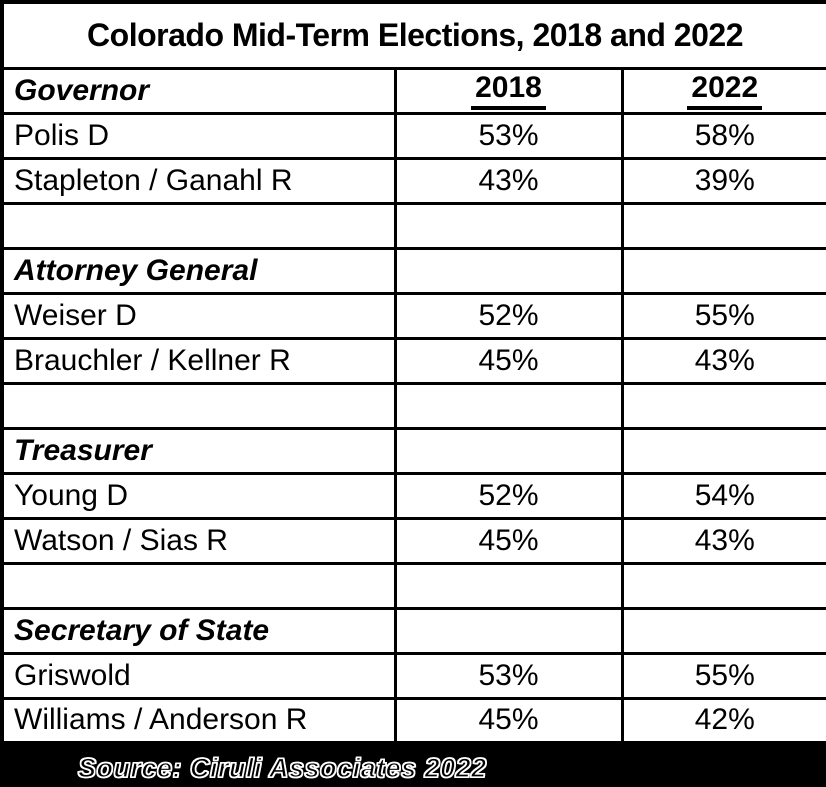 The image size is (826, 787). I want to click on table-row: Griswold 53% 55%, so click(413, 675).